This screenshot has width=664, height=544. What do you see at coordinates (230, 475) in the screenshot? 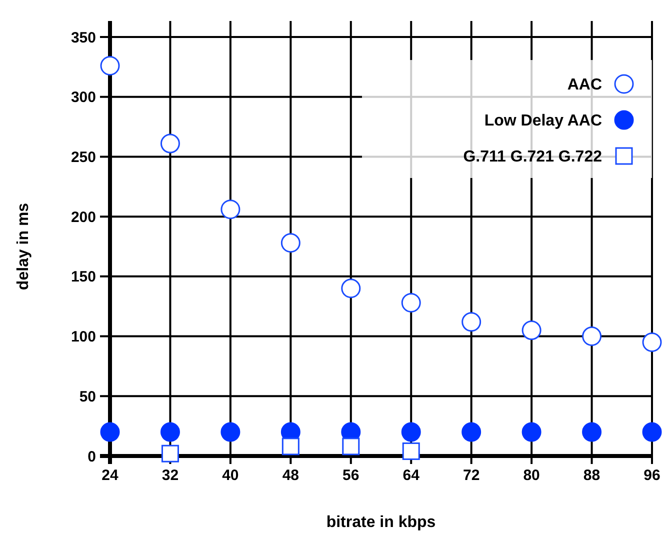
I see `x-tick-label: 40` at bounding box center [230, 475].